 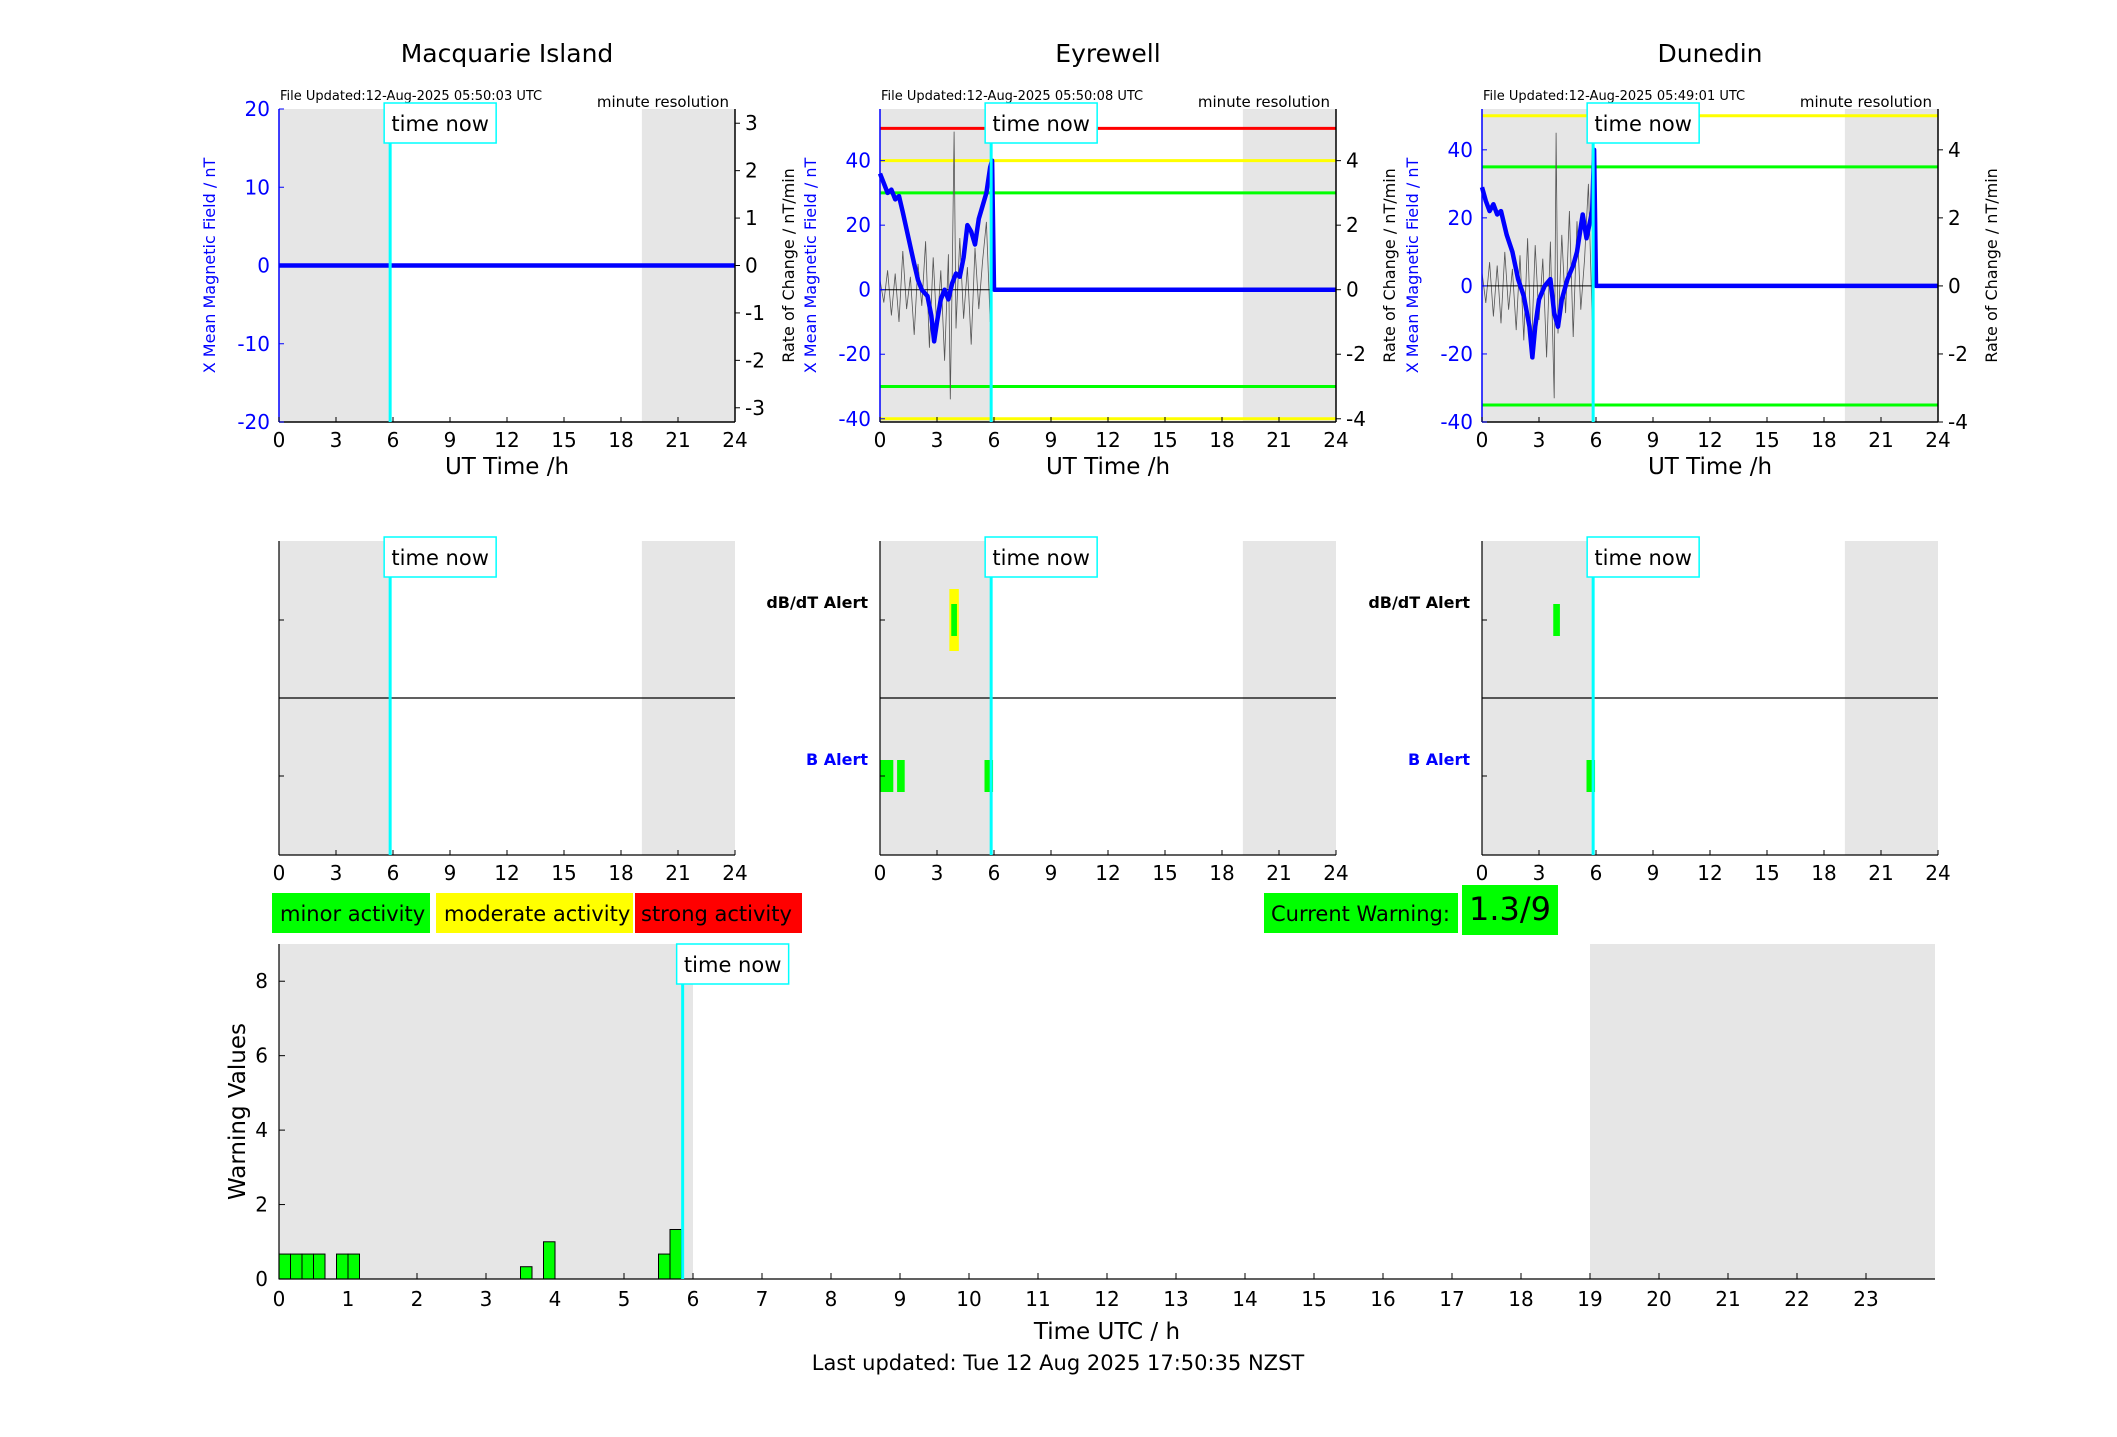 I want to click on y-tick-left-label: 10, so click(x=257, y=187).